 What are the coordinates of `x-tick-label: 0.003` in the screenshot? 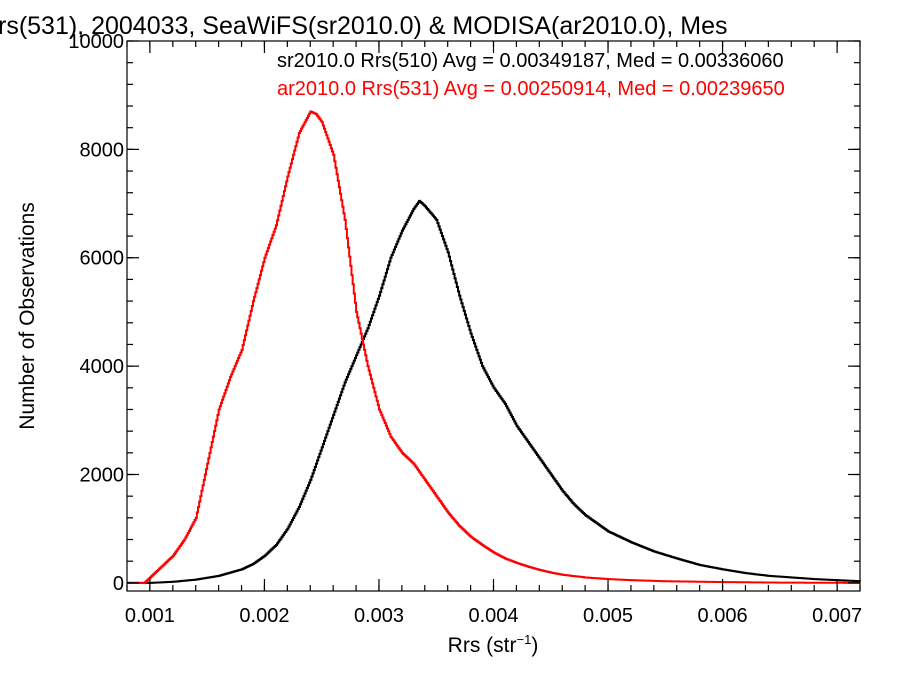 It's located at (379, 616).